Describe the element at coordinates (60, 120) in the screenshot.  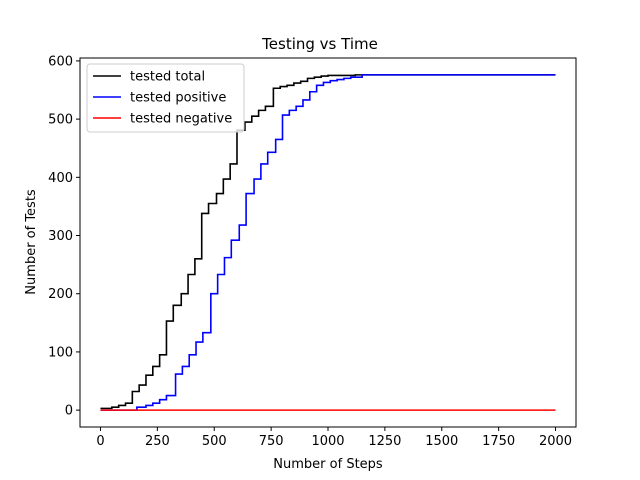
I see `y-tick-label: 500` at that location.